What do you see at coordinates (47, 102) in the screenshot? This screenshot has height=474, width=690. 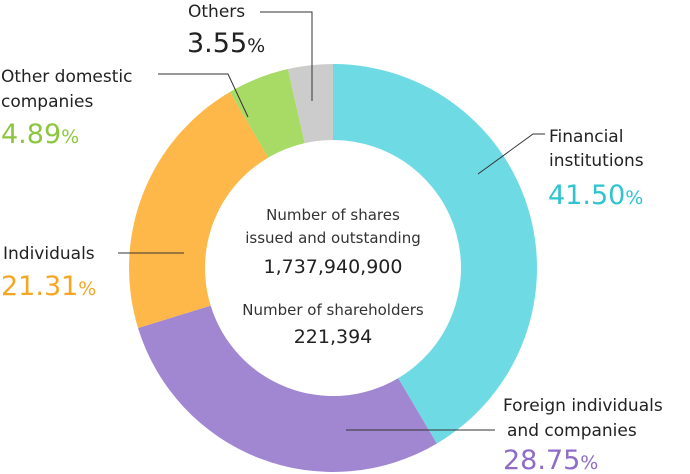 I see `label-other-domestic-line2: companies` at bounding box center [47, 102].